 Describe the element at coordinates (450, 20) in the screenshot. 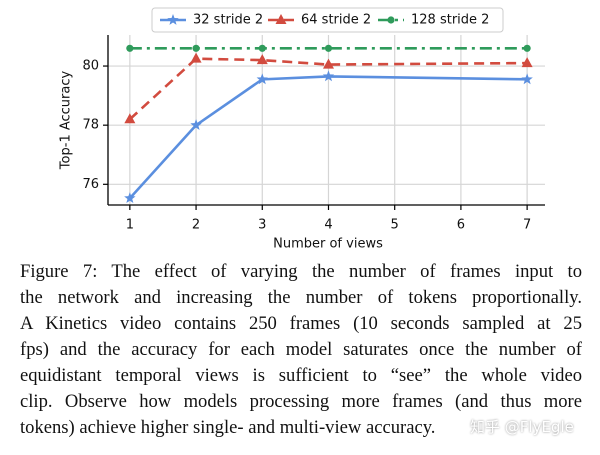

I see `legend-label: 128 stride 2` at that location.